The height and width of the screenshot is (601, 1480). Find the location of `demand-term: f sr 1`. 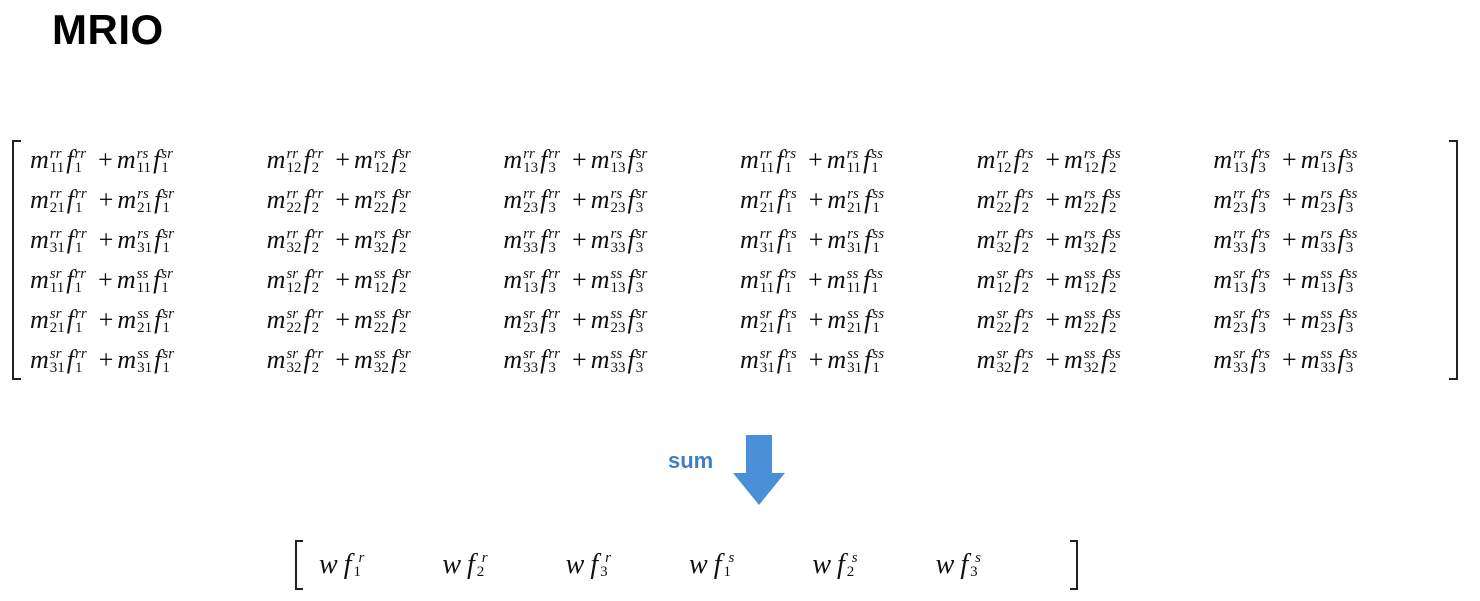

demand-term: f sr 1 is located at coordinates (165, 320).